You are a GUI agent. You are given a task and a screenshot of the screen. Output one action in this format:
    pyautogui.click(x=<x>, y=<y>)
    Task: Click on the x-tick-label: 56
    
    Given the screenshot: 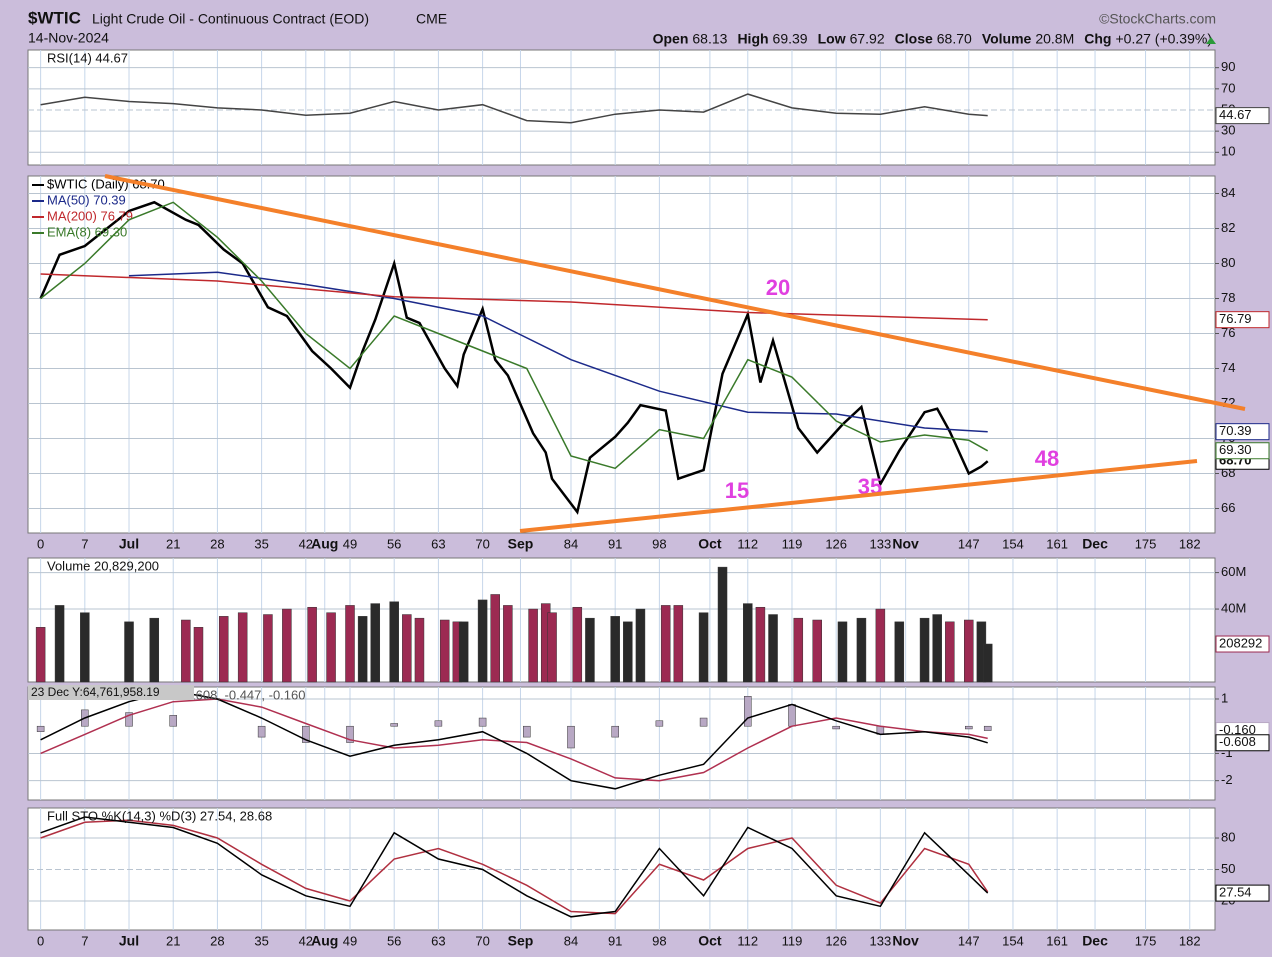 What is the action you would take?
    pyautogui.click(x=394, y=940)
    